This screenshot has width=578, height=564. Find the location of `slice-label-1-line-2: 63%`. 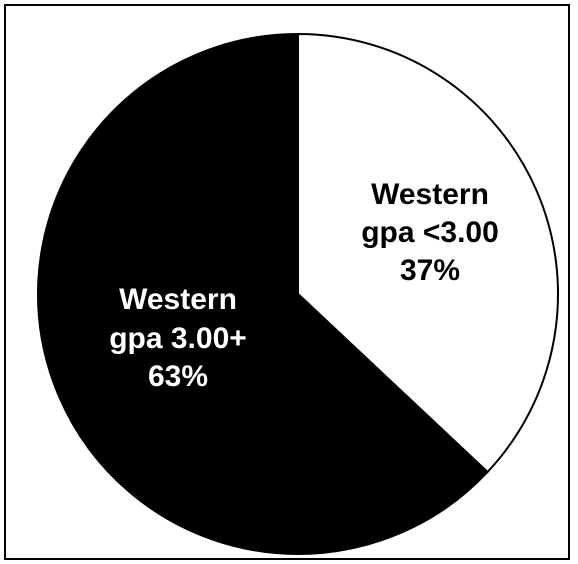

slice-label-1-line-2: 63% is located at coordinates (178, 376).